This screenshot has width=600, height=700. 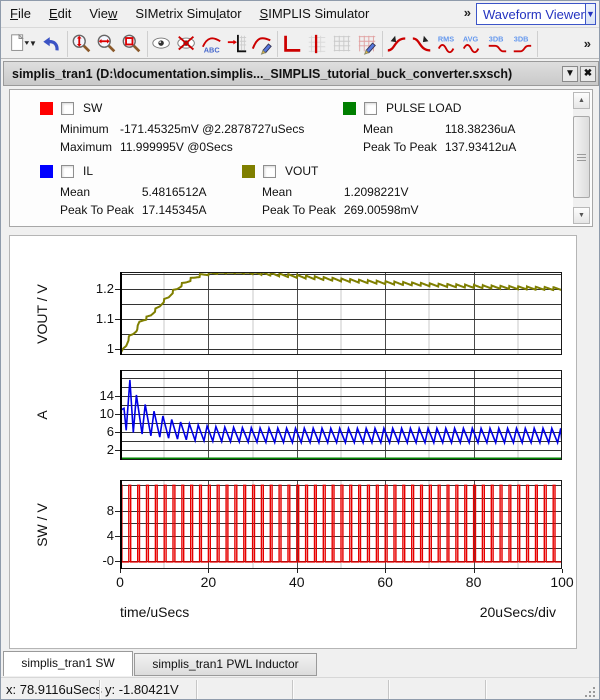 I want to click on toolbar-overflow-chevron: », so click(x=587, y=43).